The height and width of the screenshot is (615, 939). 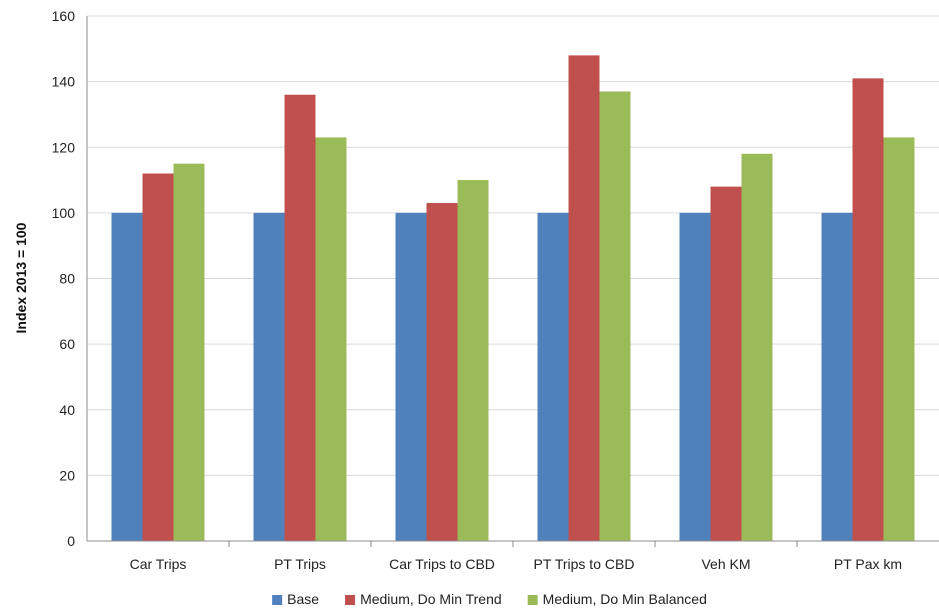 What do you see at coordinates (67, 279) in the screenshot?
I see `y-tick-label: 80` at bounding box center [67, 279].